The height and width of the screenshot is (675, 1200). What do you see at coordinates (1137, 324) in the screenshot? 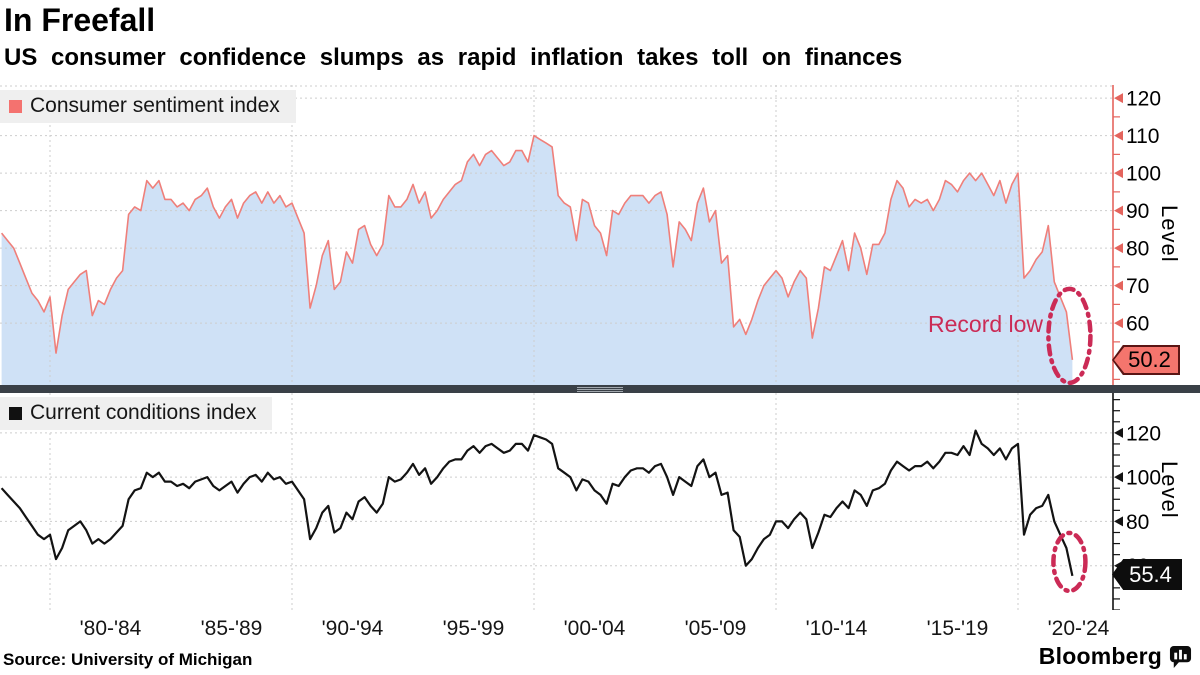
I see `y-tick-label: 60` at bounding box center [1137, 324].